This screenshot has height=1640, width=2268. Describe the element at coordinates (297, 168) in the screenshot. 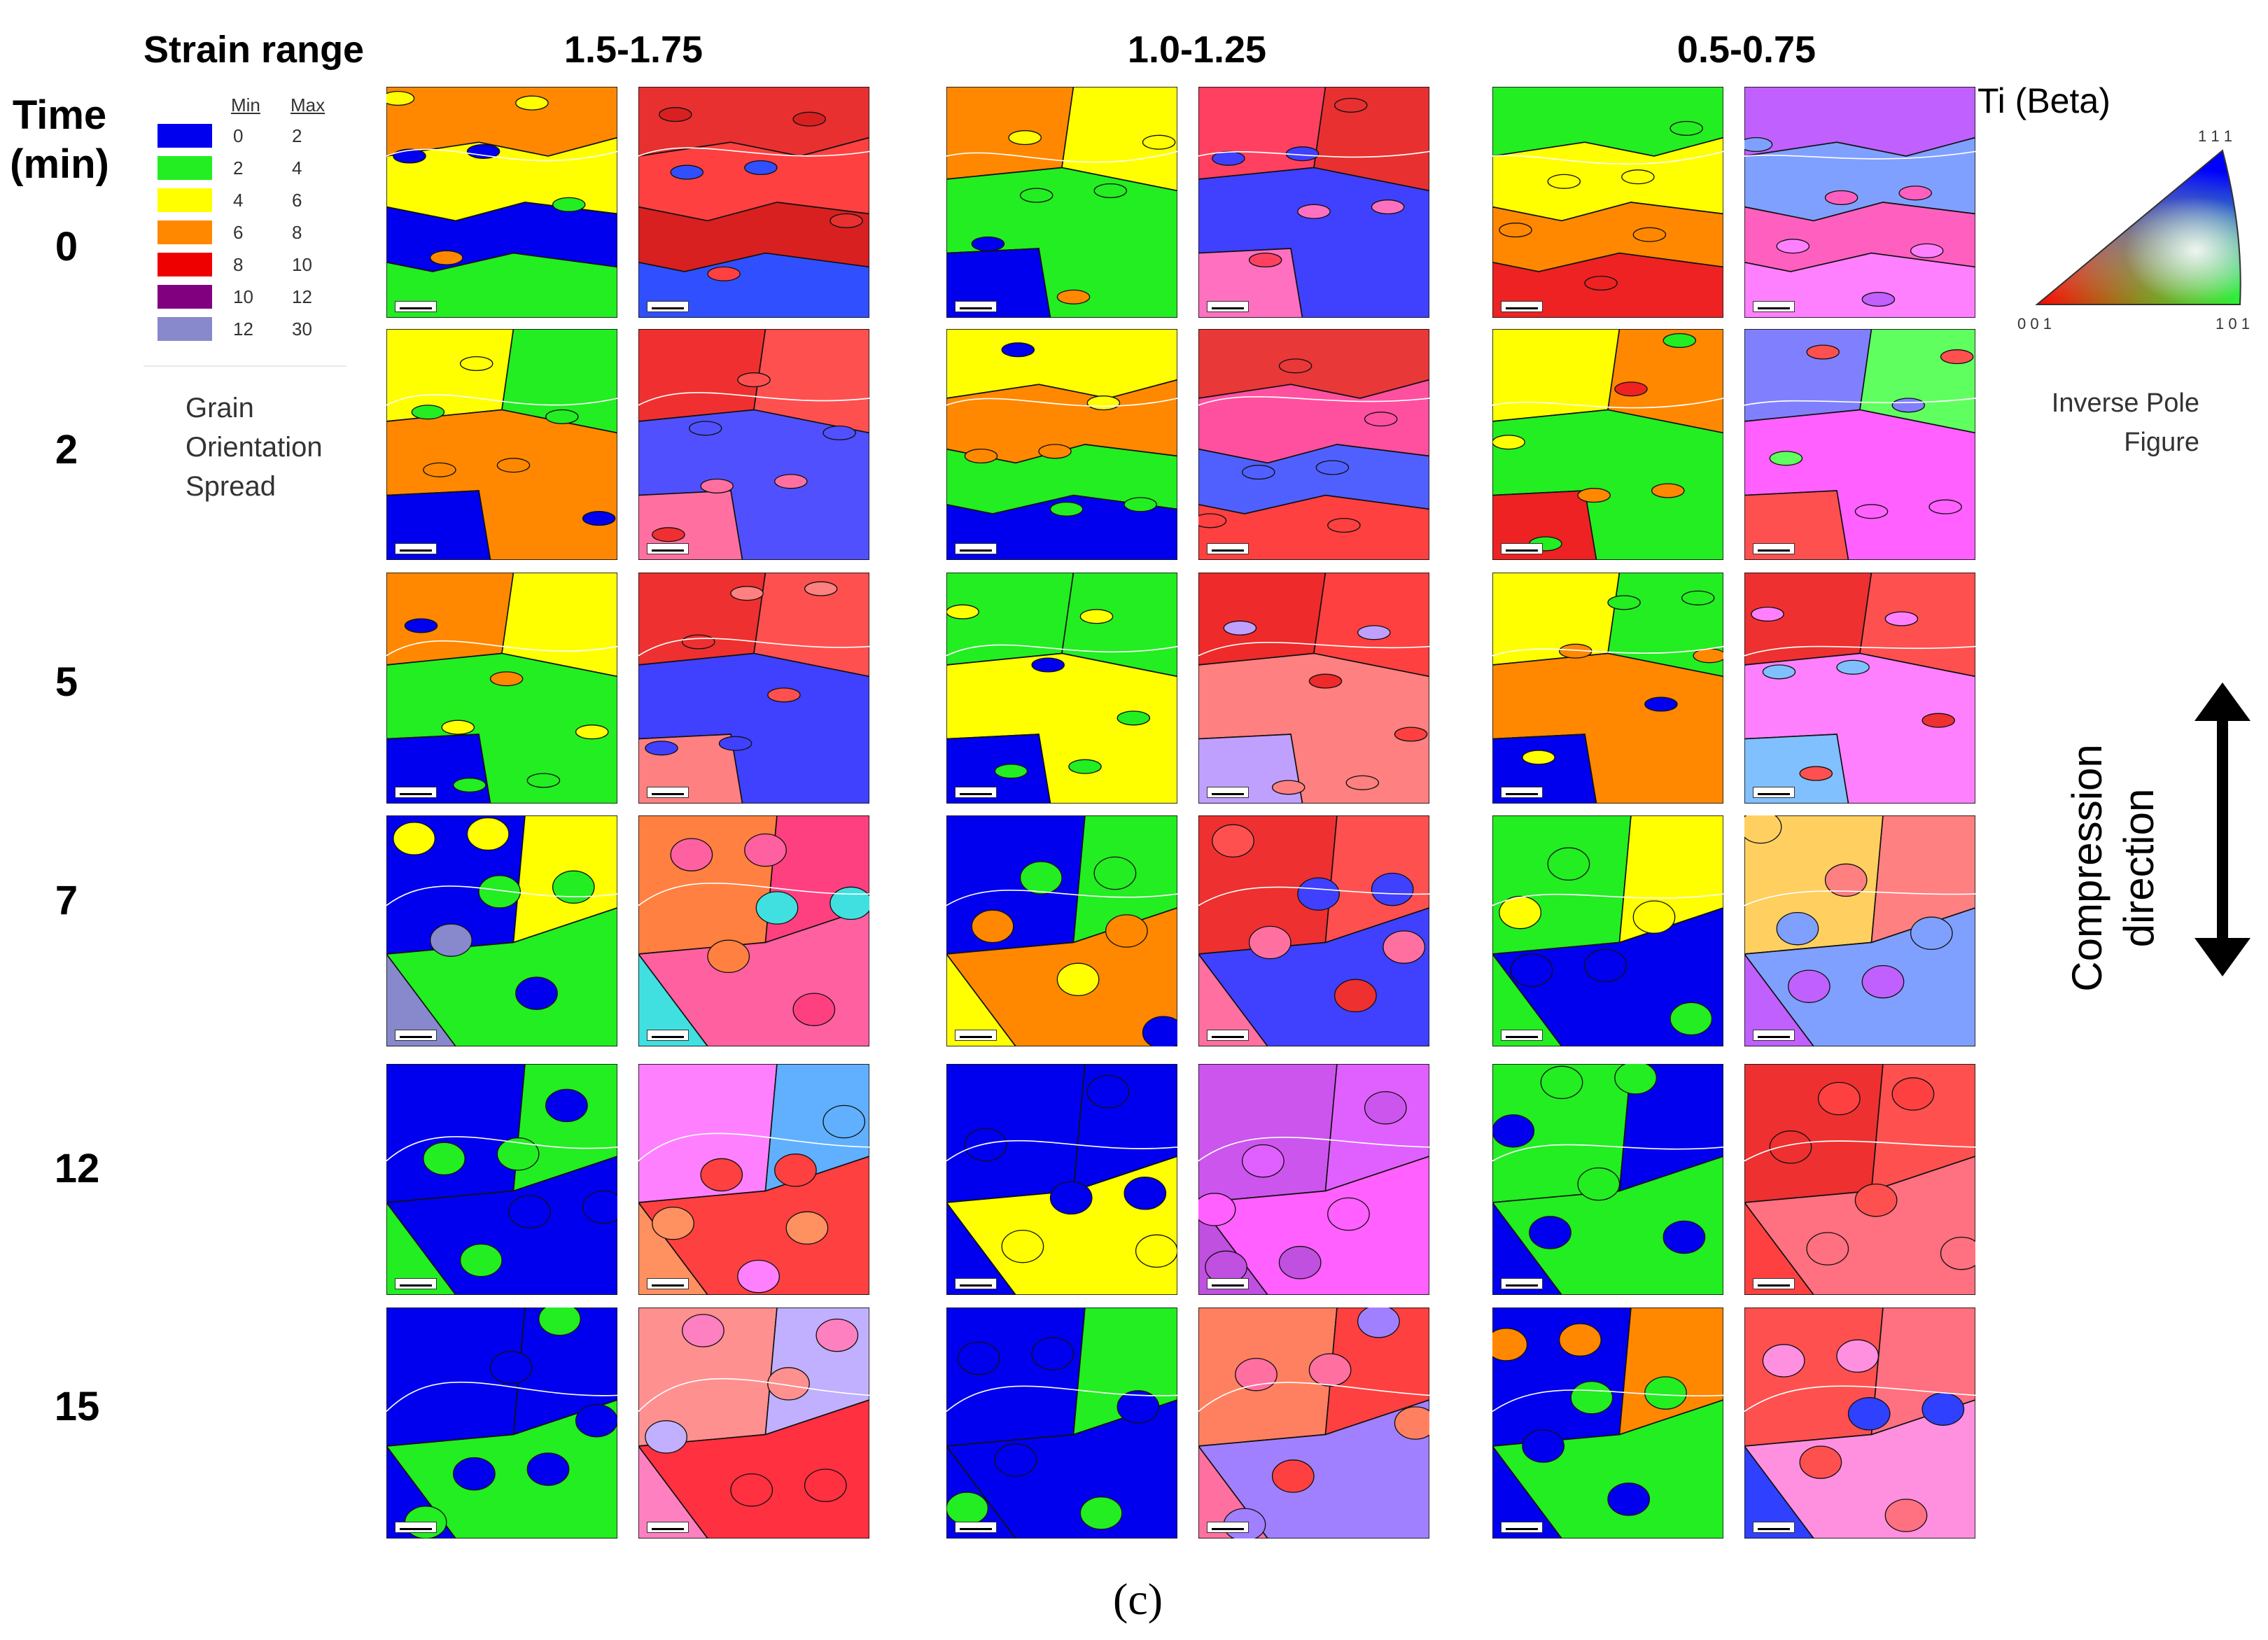

I see `legend-max: 4` at that location.